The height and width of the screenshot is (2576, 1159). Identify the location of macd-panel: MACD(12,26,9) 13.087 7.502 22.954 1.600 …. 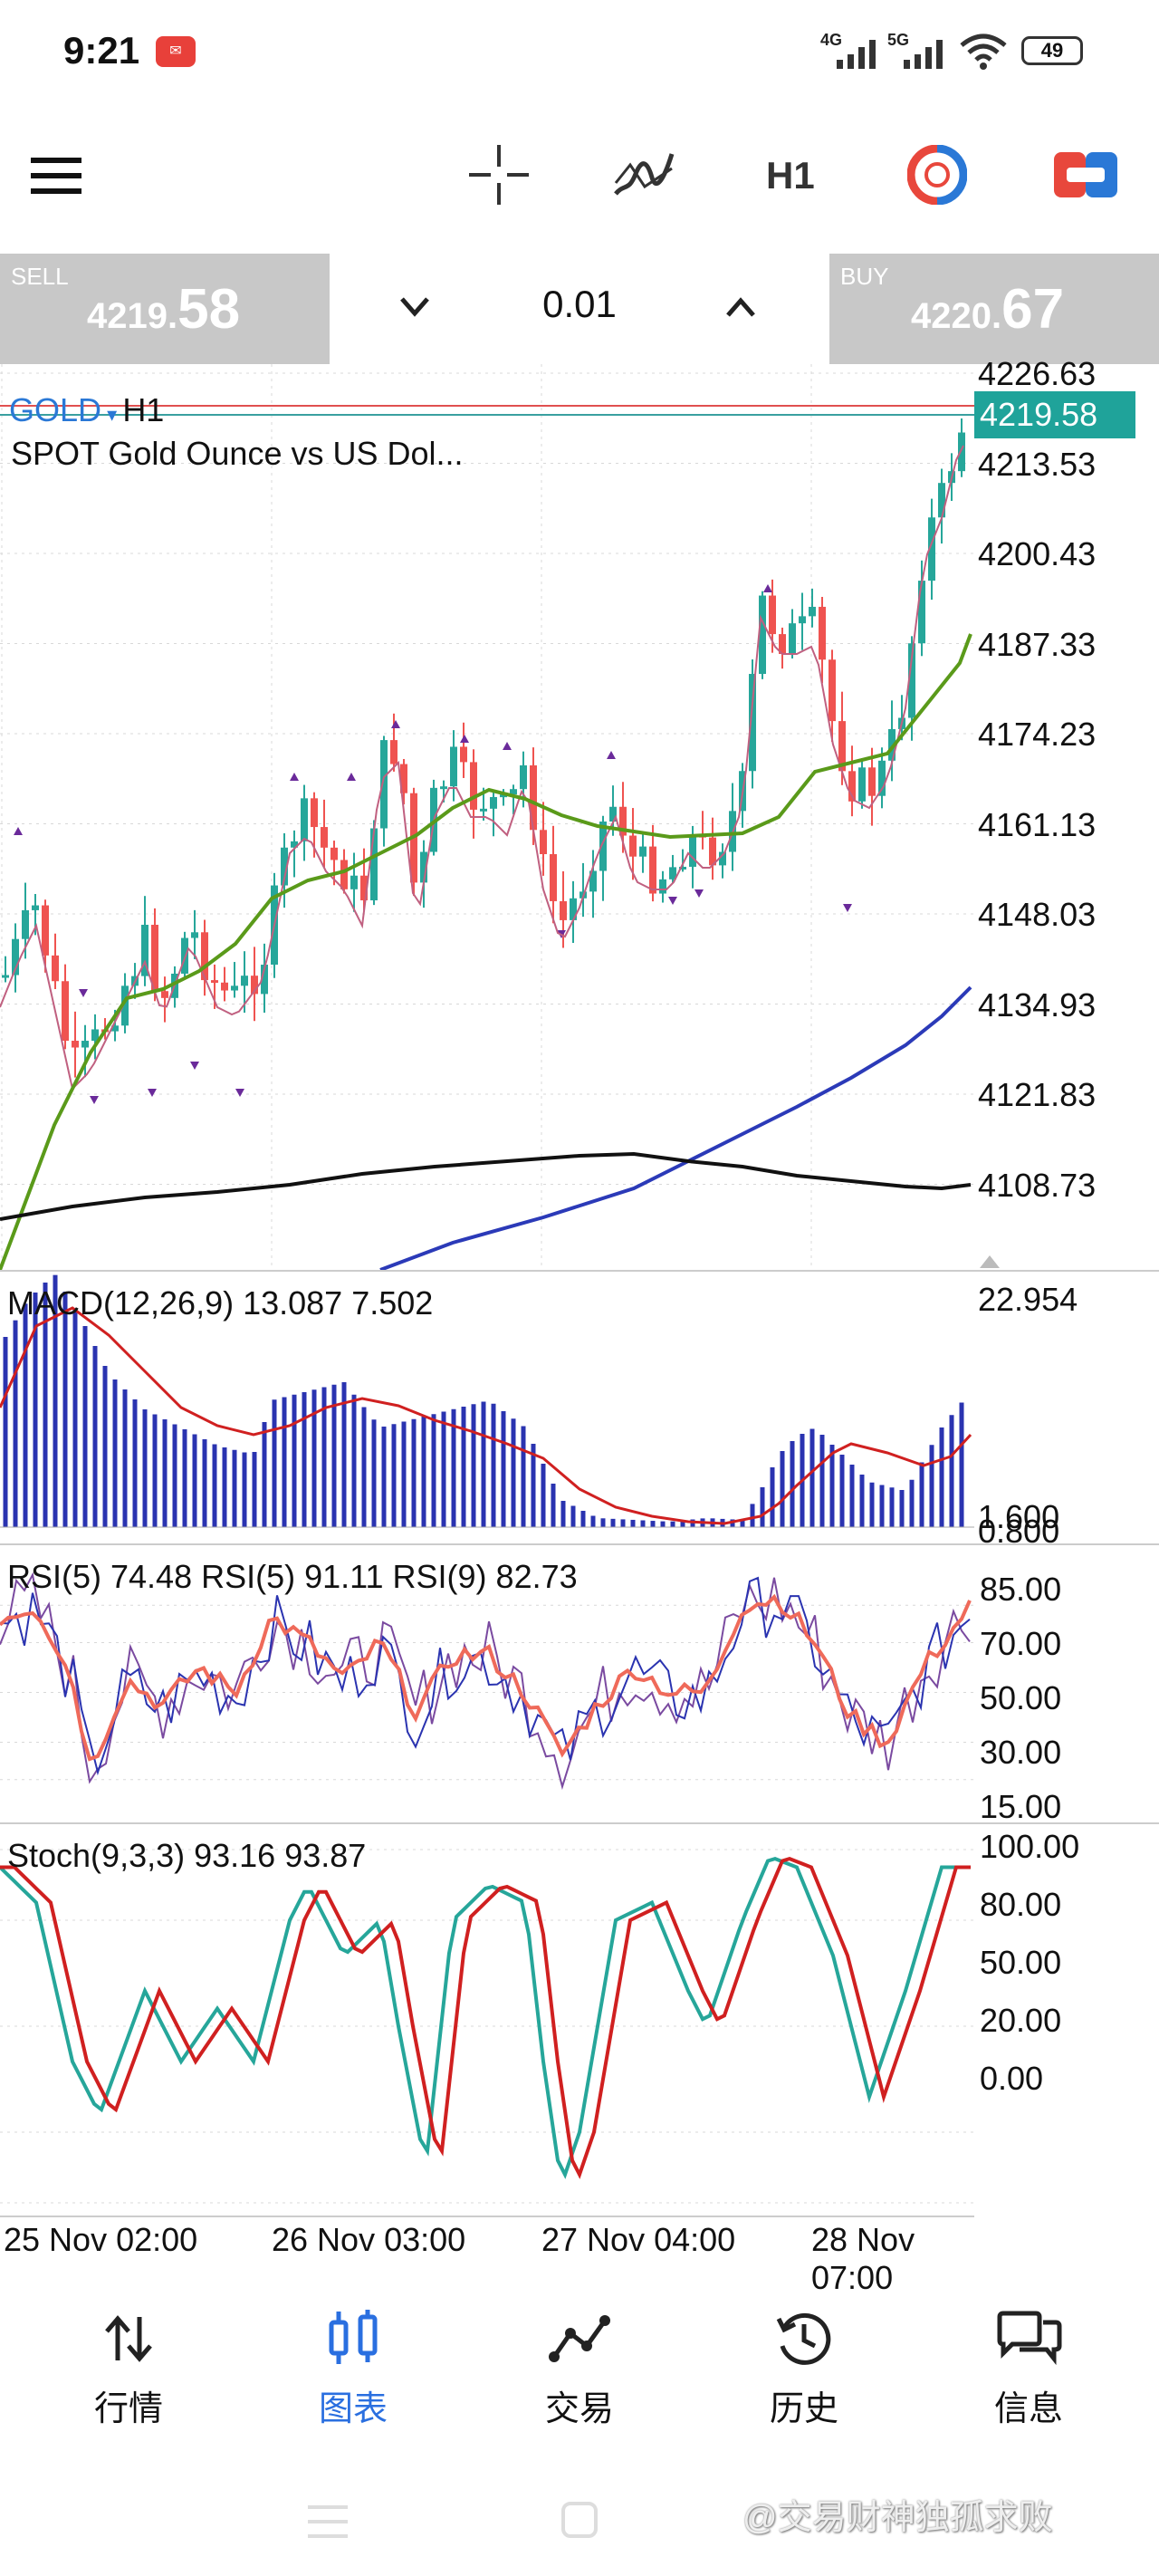
(579, 1410).